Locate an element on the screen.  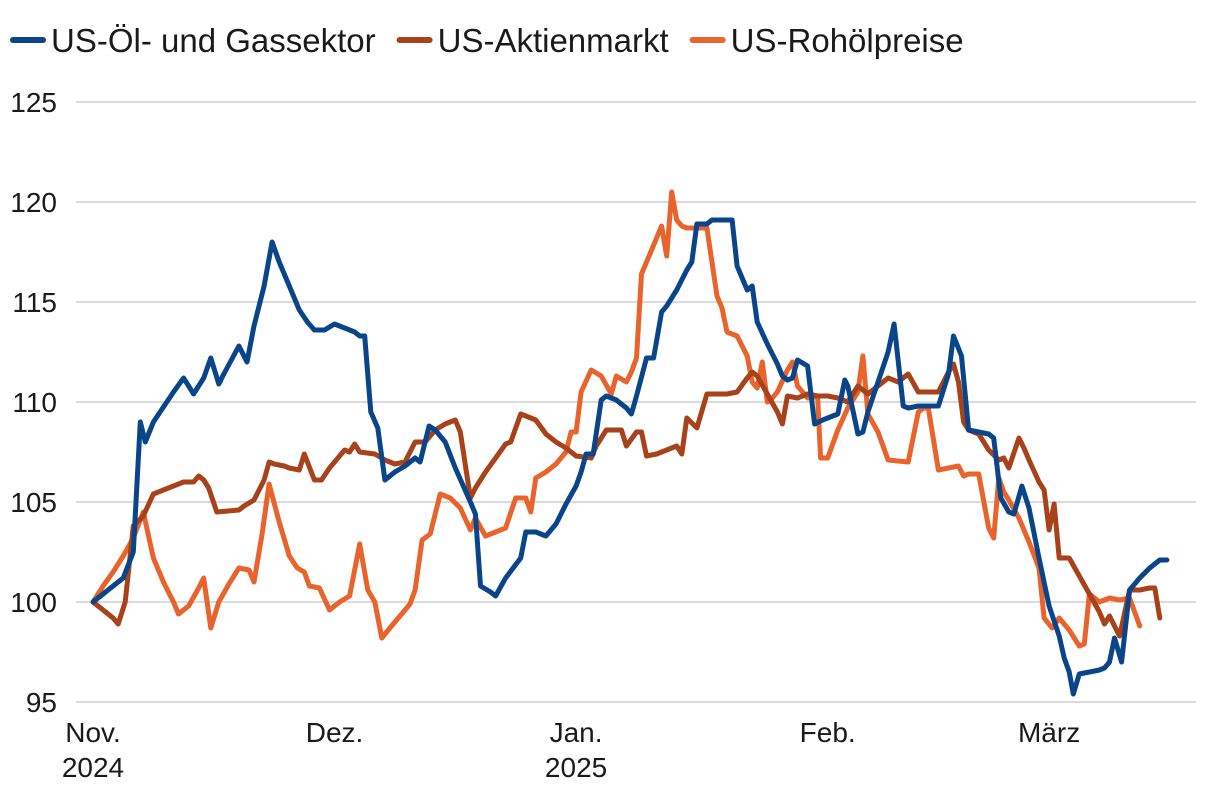
x-tick-label: Dez. is located at coordinates (335, 732).